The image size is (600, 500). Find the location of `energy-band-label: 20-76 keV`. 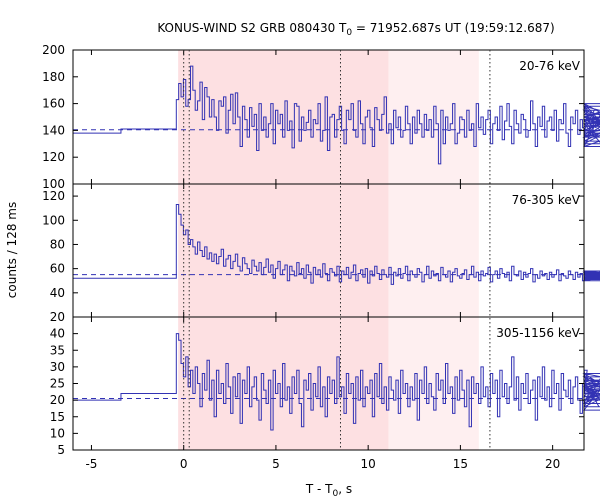

energy-band-label: 20-76 keV is located at coordinates (550, 66).